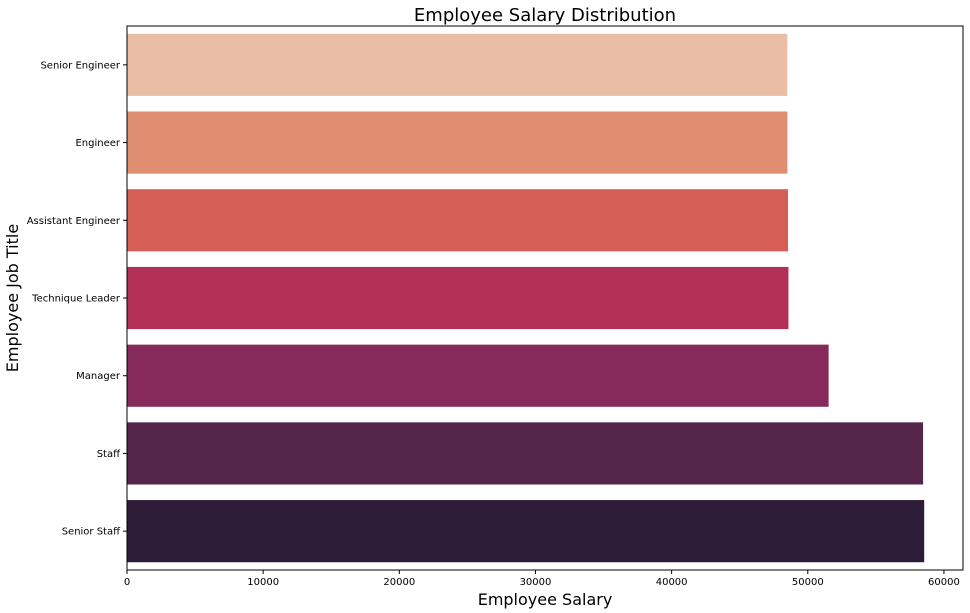 This screenshot has width=970, height=613. What do you see at coordinates (98, 376) in the screenshot?
I see `y-tick-label: Manager` at bounding box center [98, 376].